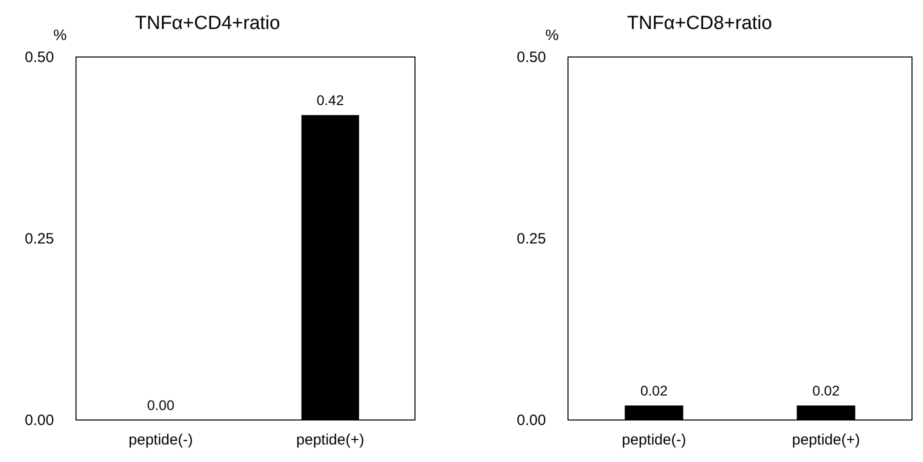 This screenshot has height=462, width=923. I want to click on chart-title: TNFα+CD4+ratio, so click(207, 23).